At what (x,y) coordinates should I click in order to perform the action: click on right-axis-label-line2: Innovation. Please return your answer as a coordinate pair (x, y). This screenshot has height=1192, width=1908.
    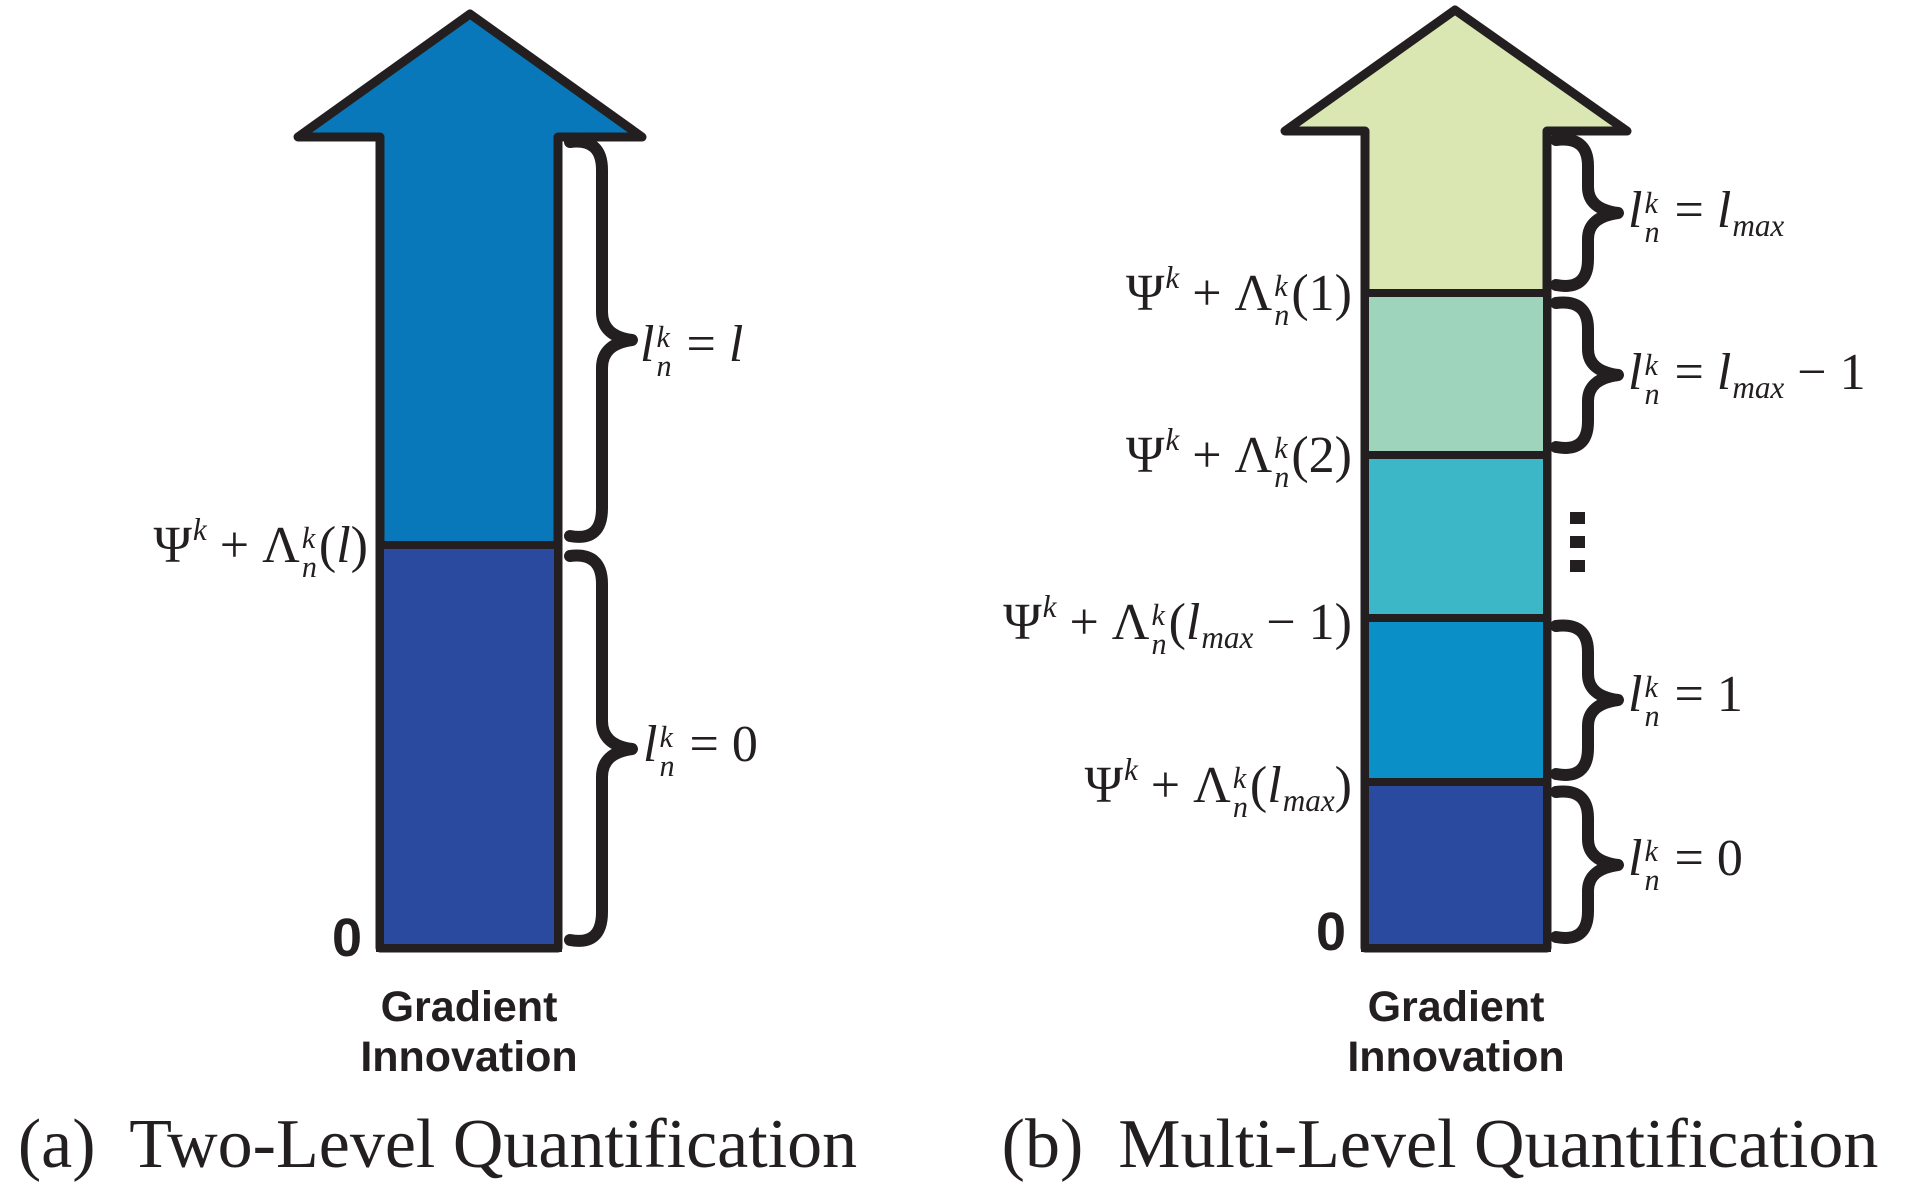
    Looking at the image, I should click on (1456, 1057).